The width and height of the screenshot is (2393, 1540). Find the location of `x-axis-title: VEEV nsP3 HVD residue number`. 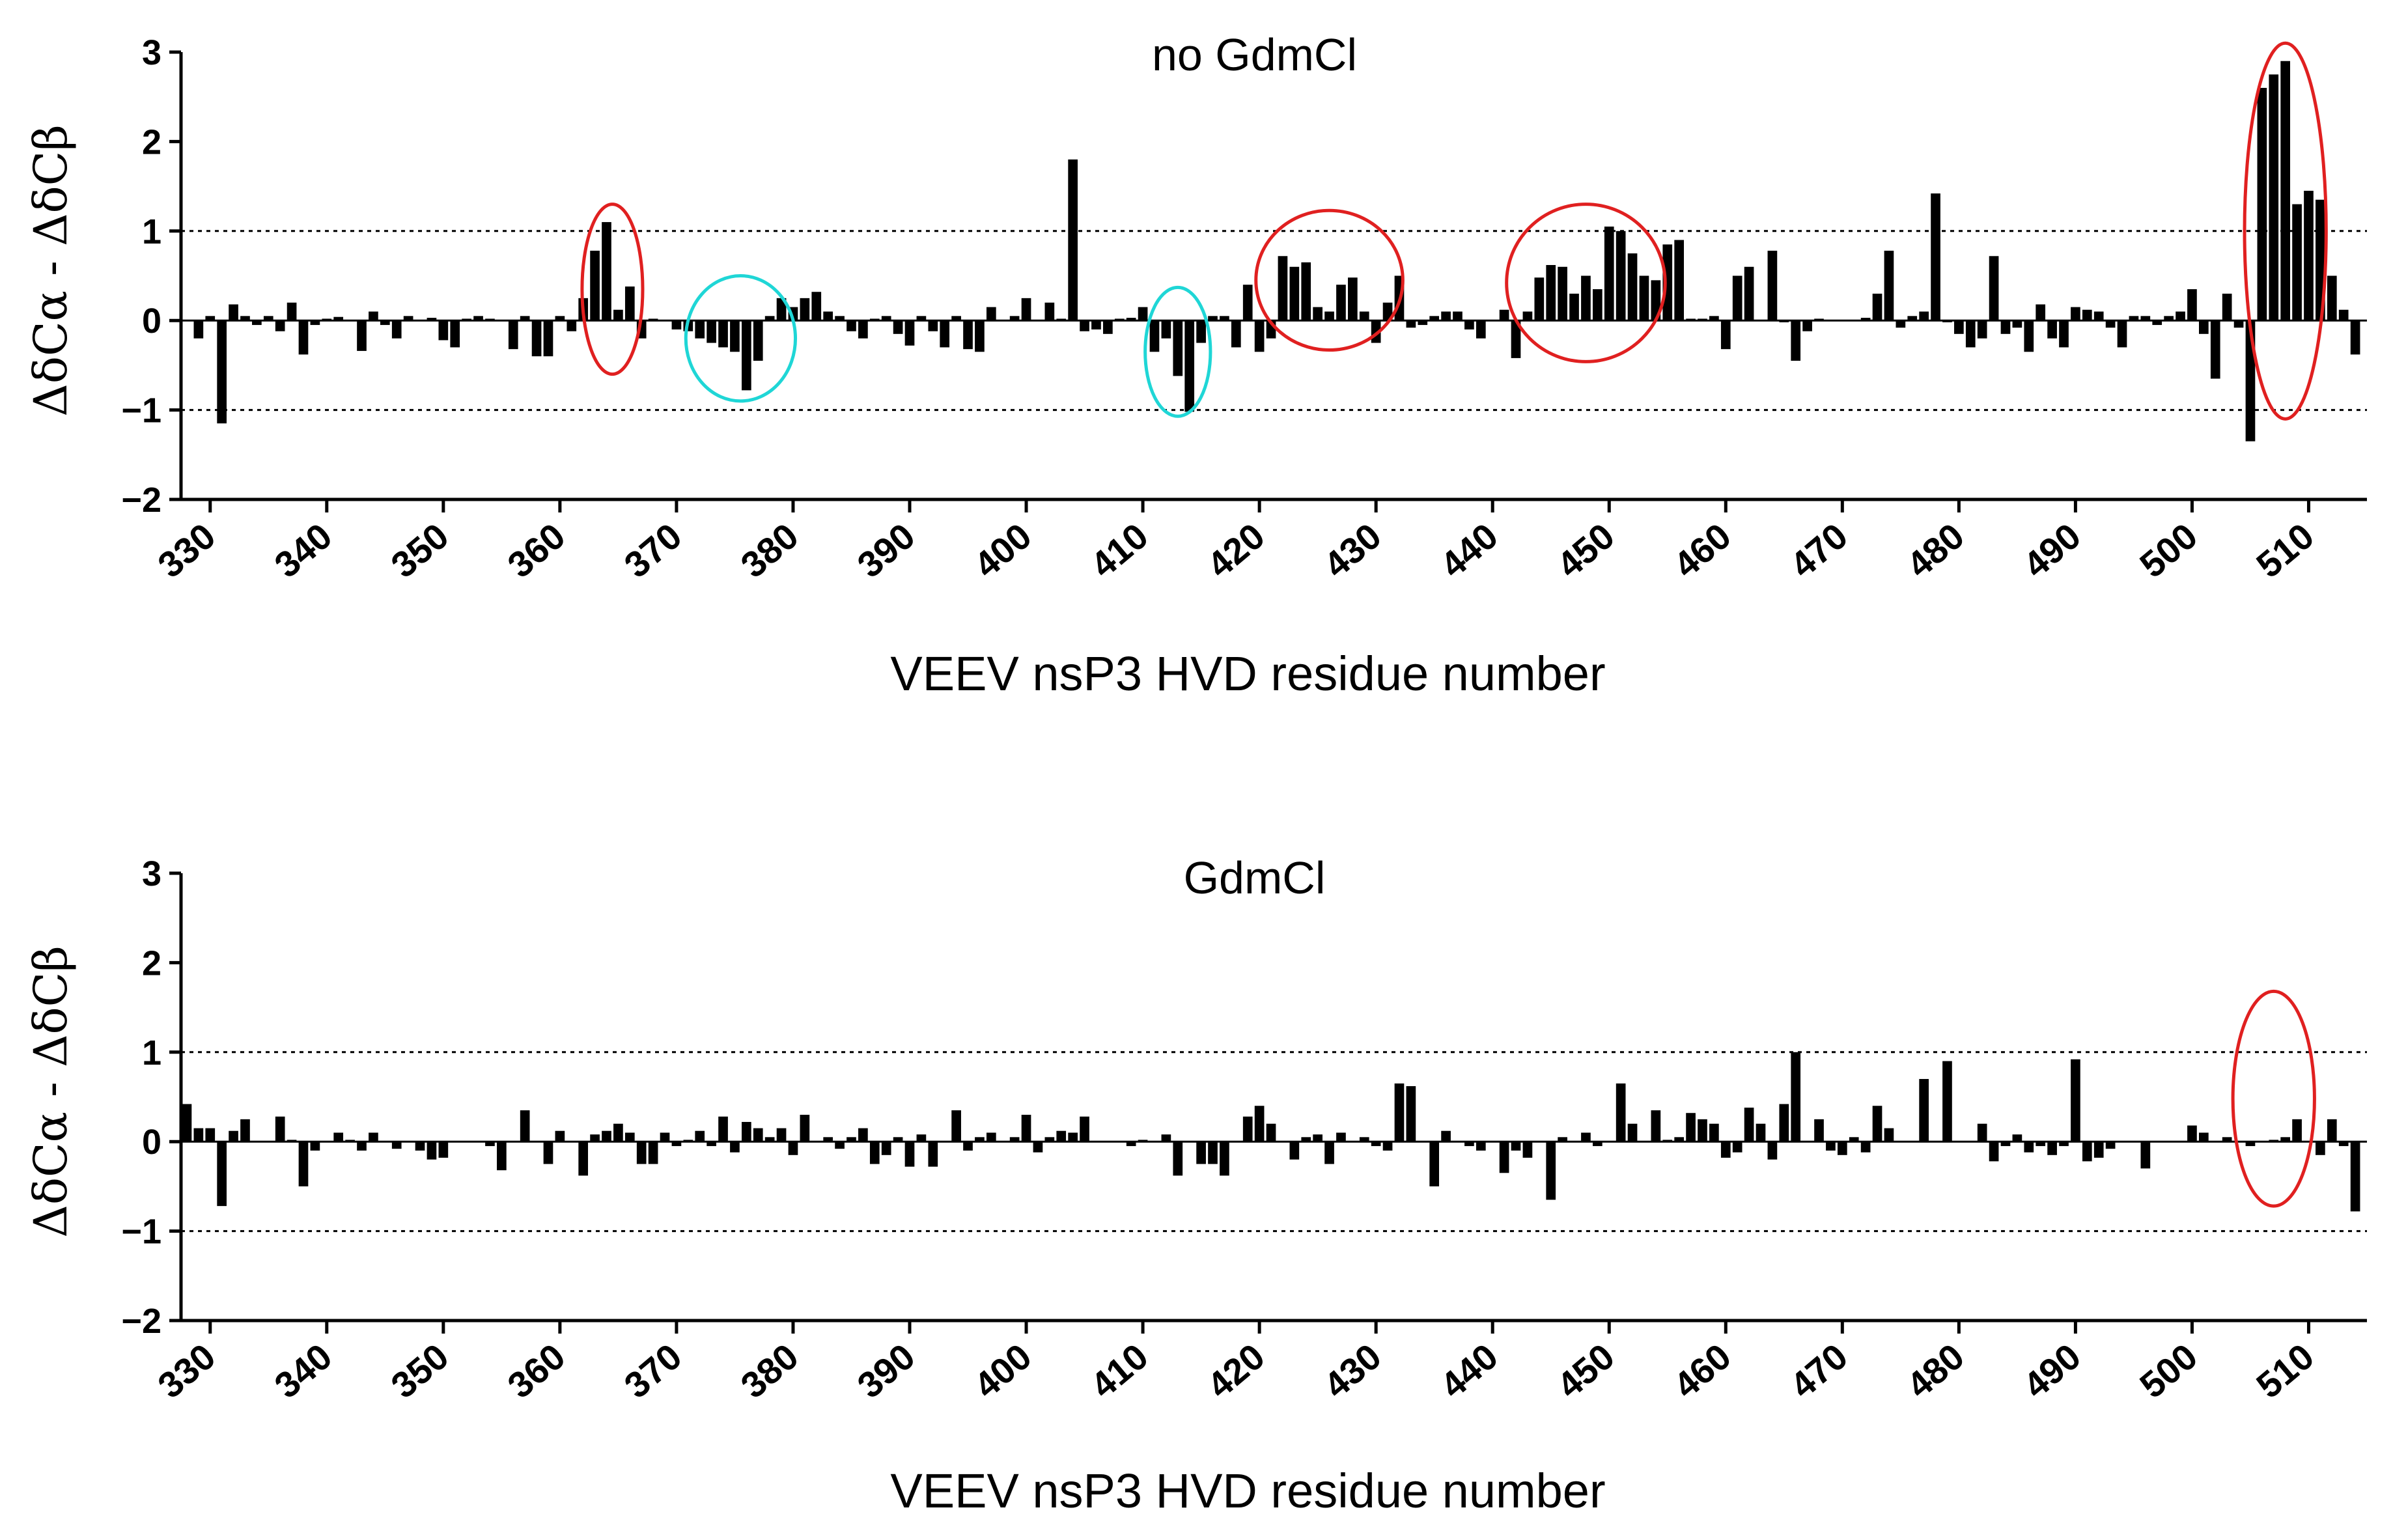

x-axis-title: VEEV nsP3 HVD residue number is located at coordinates (1247, 1491).